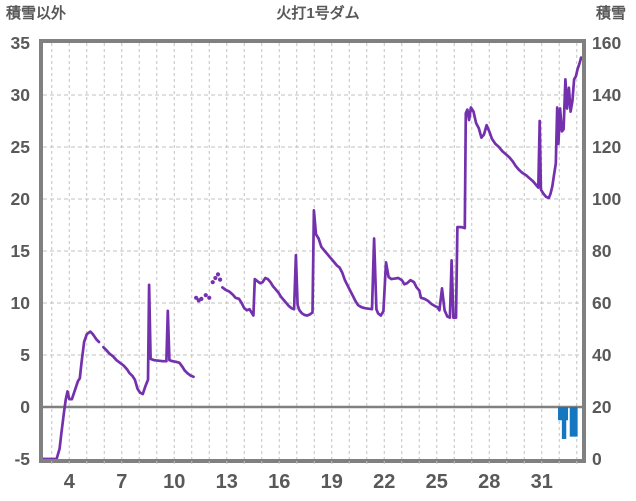  I want to click on y-left-tick-label: 20, so click(21, 199).